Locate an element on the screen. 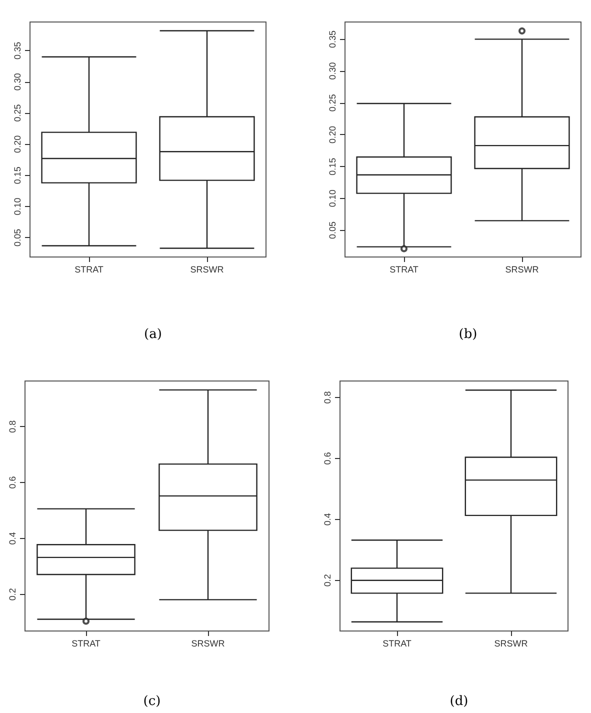 This screenshot has height=713, width=591. text: (d) is located at coordinates (459, 701).